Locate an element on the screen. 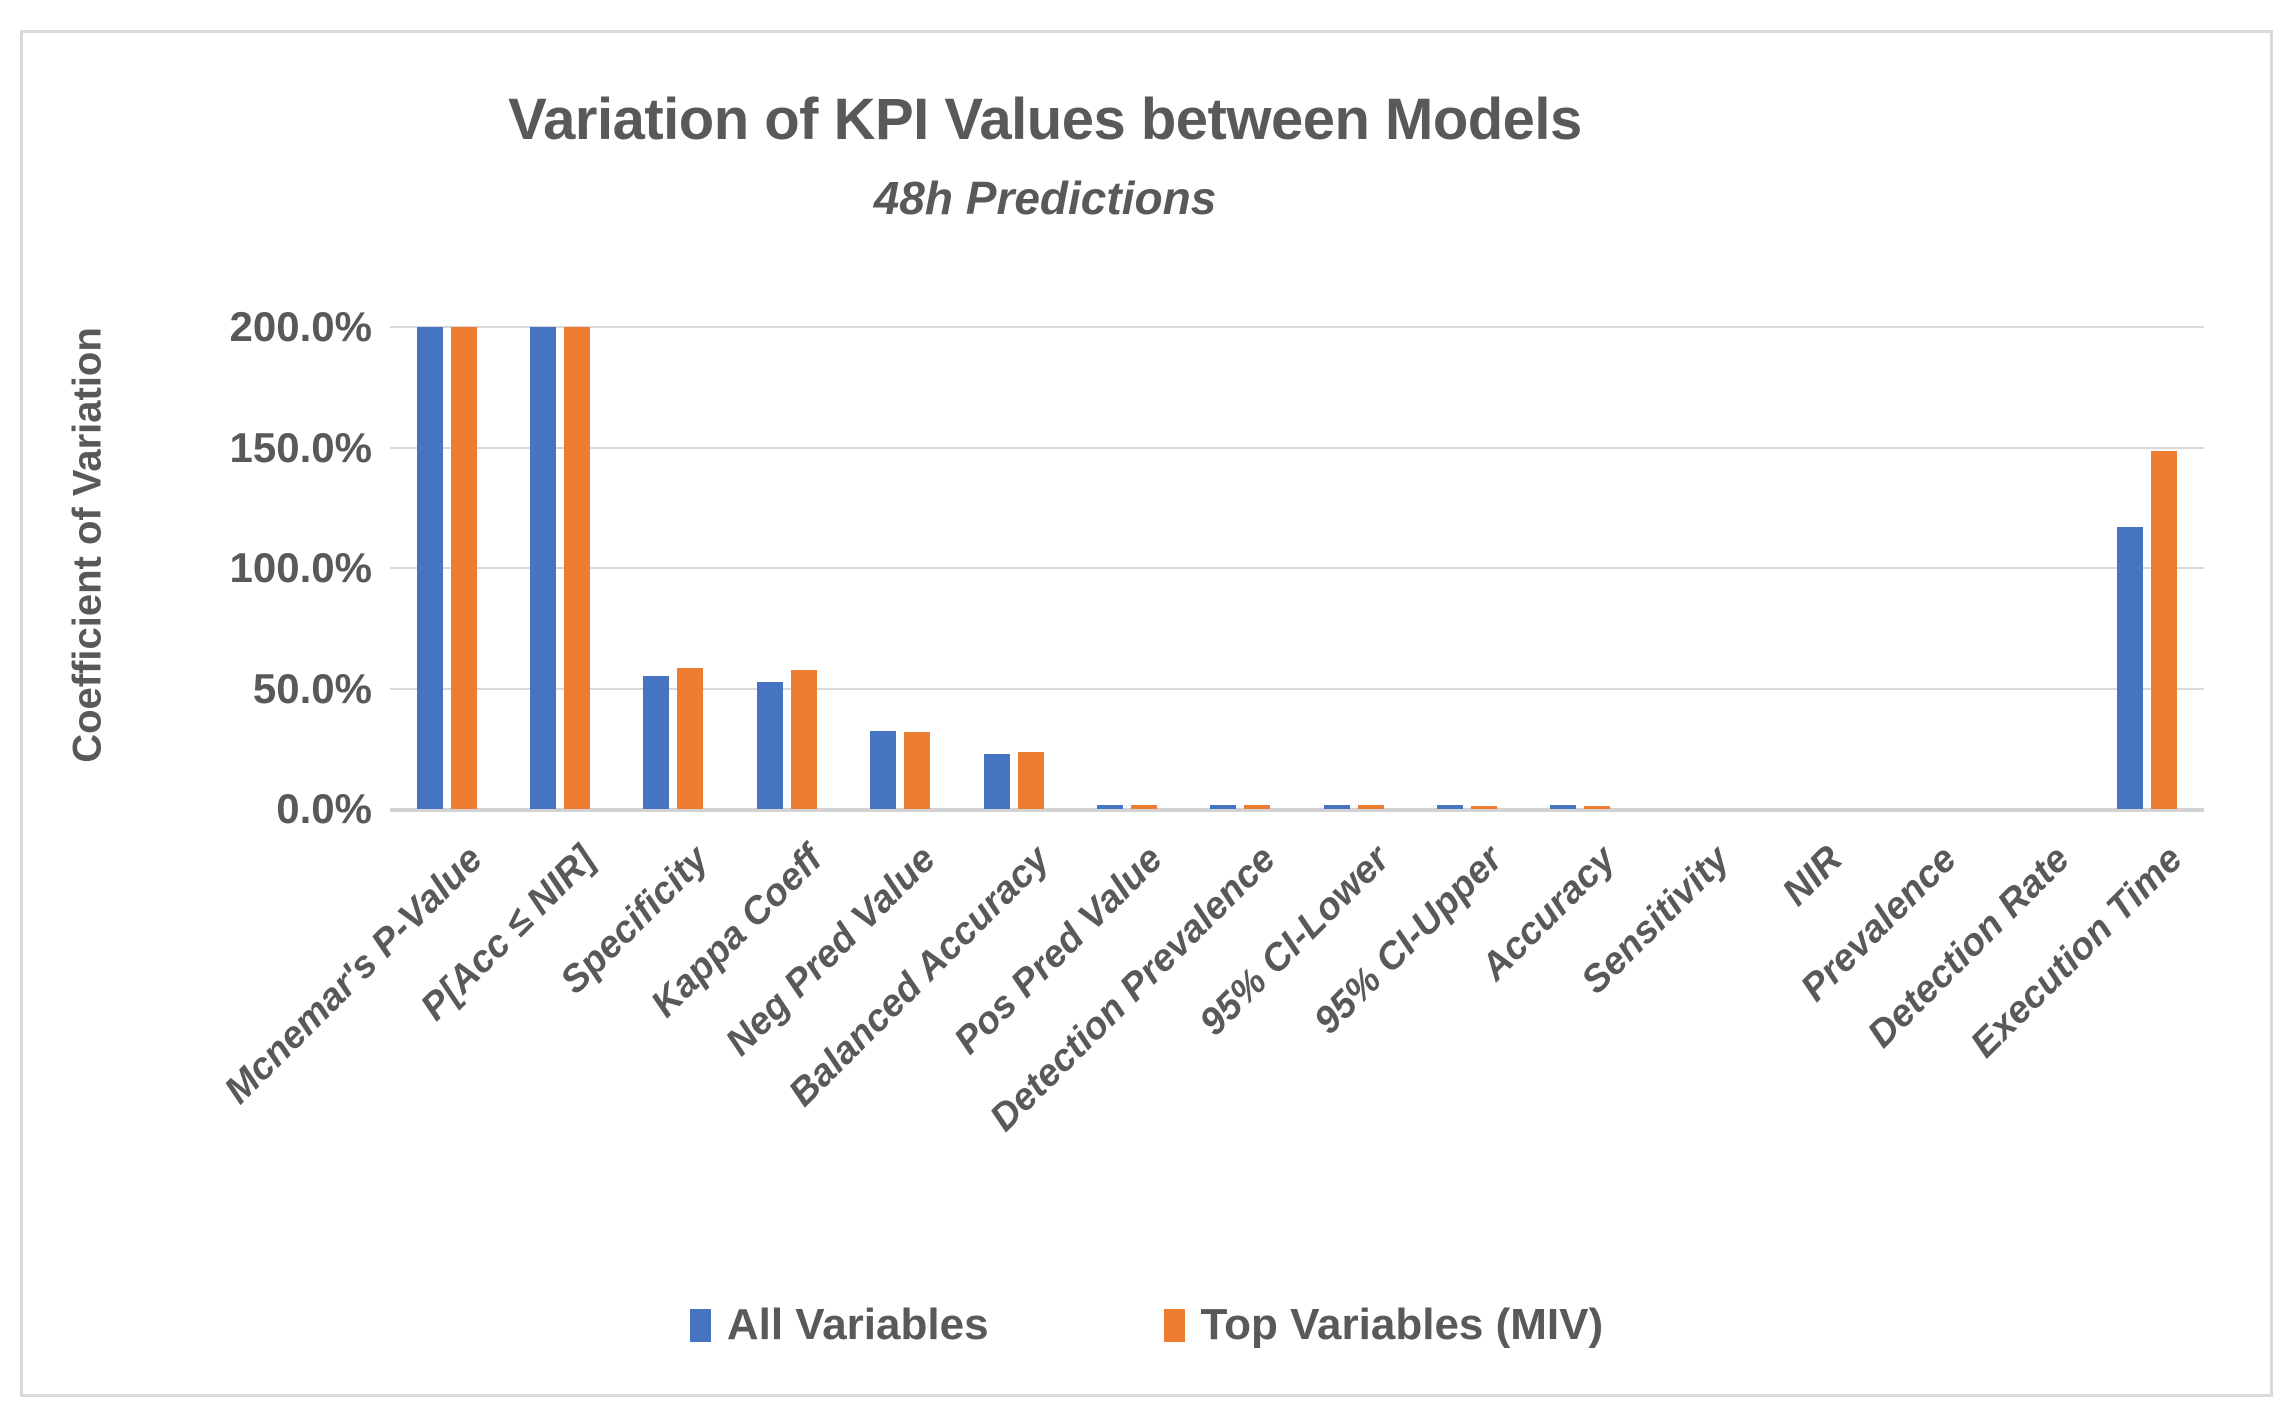 Image resolution: width=2291 pixels, height=1417 pixels. bar-all-variables-specificity is located at coordinates (656, 742).